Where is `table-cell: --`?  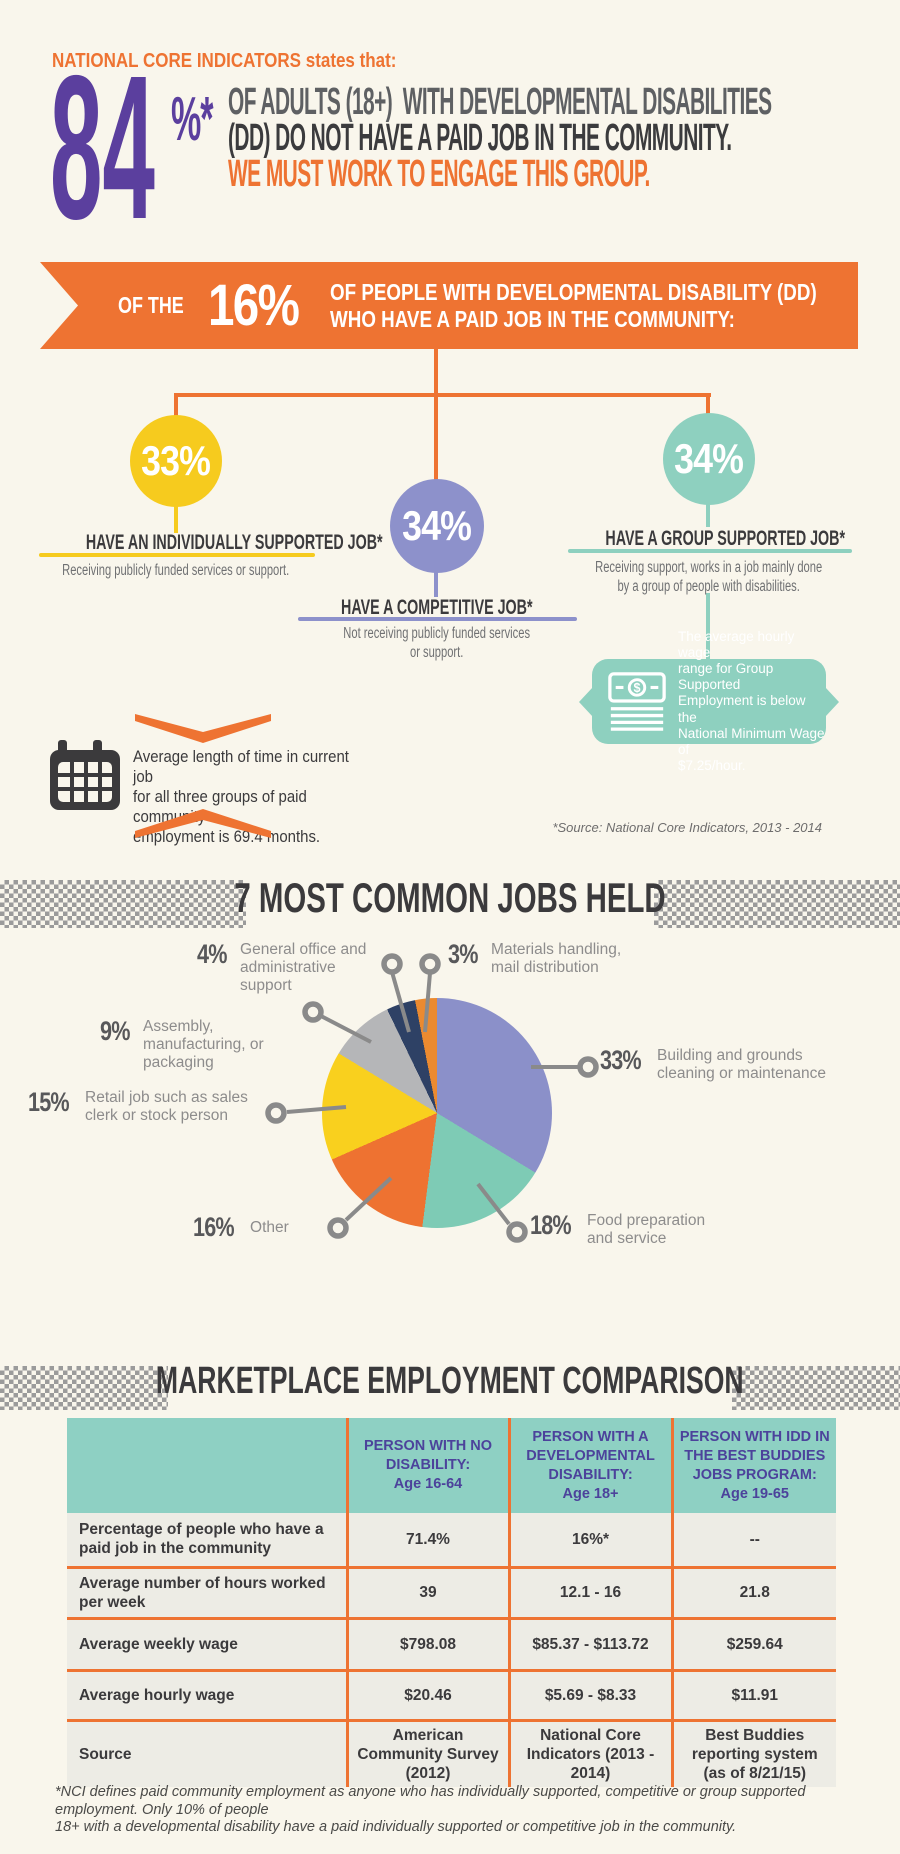
table-cell: -- is located at coordinates (754, 1540).